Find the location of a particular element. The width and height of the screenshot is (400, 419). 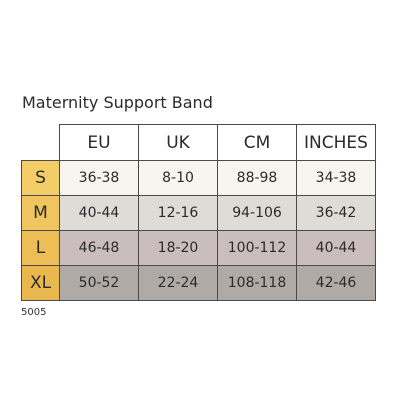

column-header-cm: CM is located at coordinates (257, 142).